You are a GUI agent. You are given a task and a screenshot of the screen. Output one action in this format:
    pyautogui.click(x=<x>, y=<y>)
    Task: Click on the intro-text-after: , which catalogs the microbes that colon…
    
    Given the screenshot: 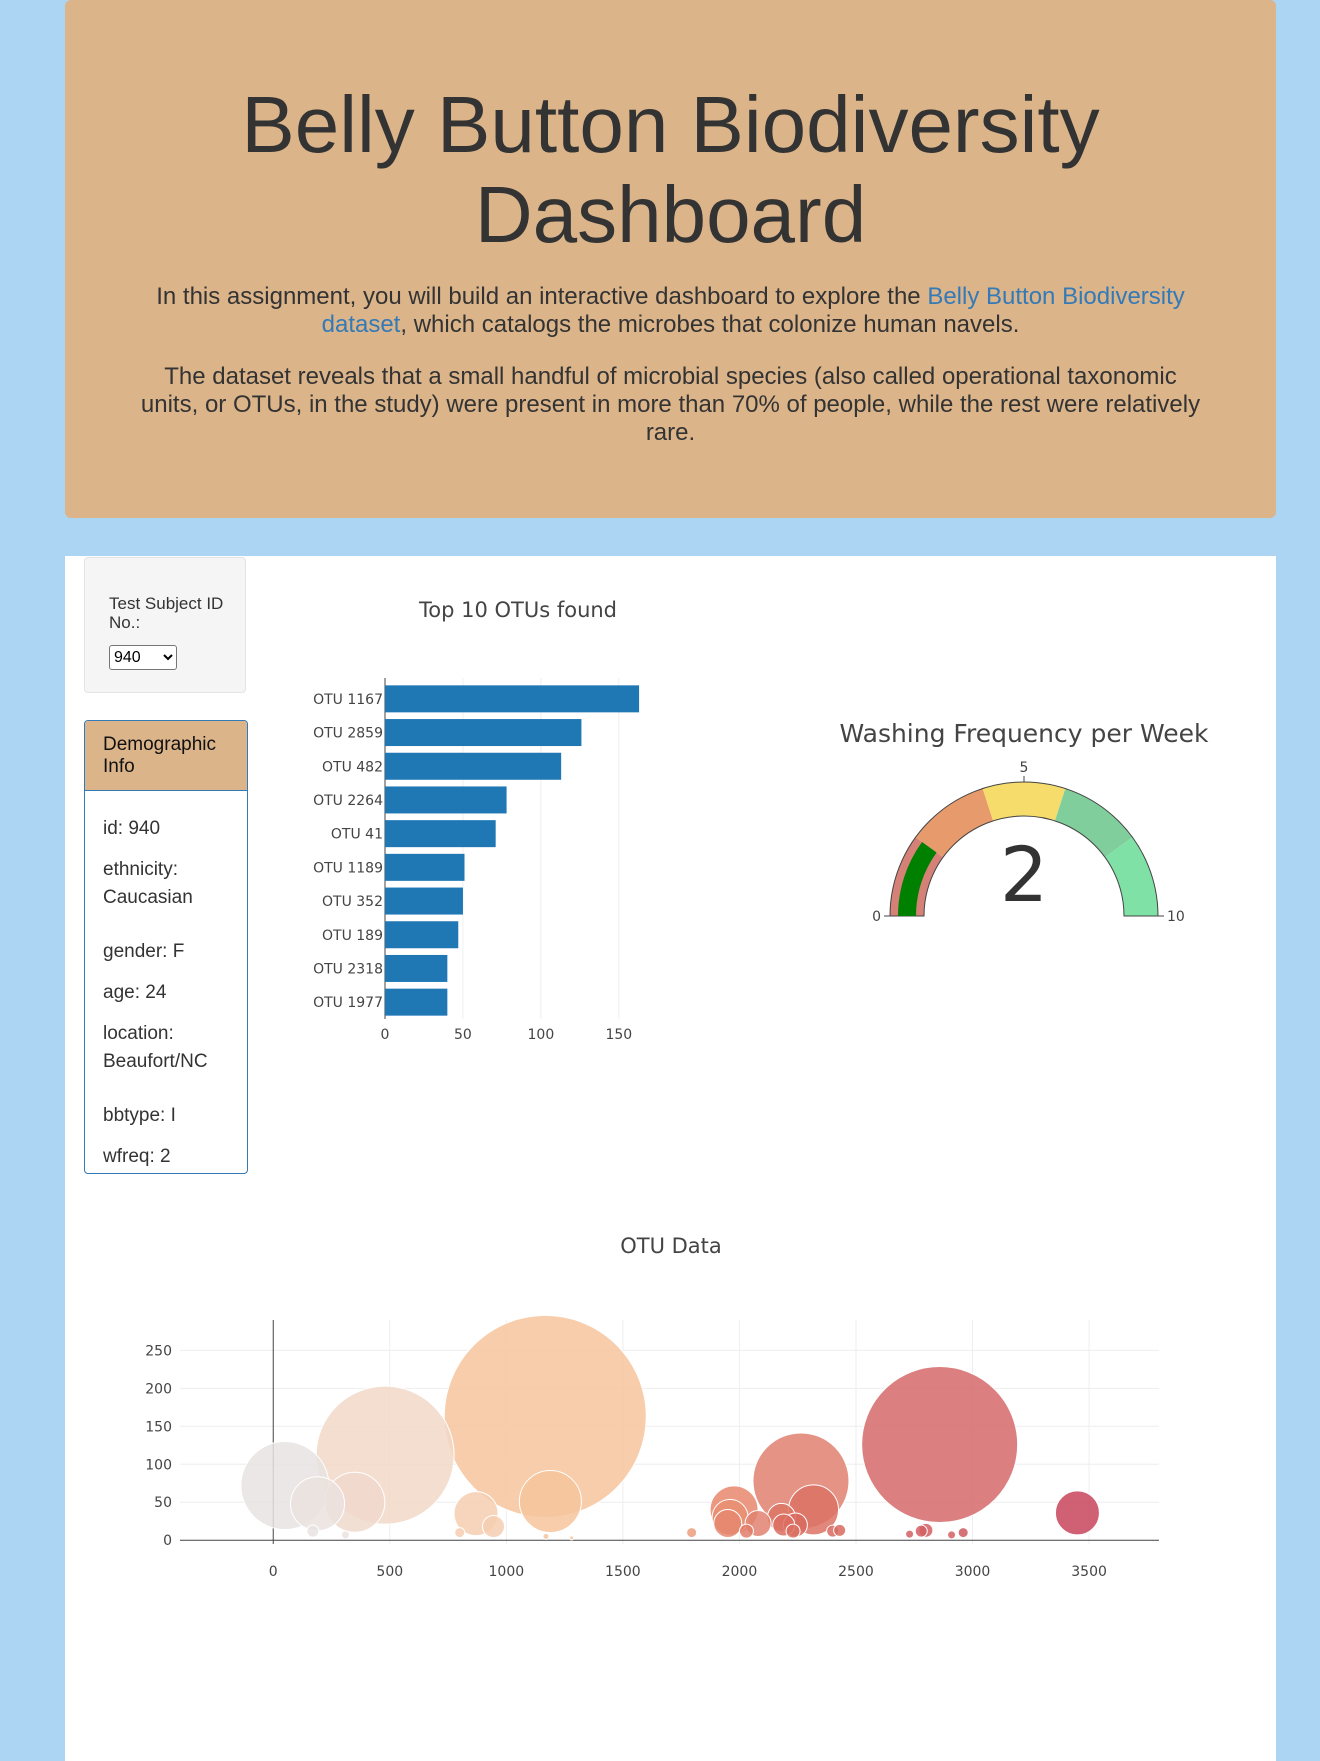 What is the action you would take?
    pyautogui.click(x=710, y=324)
    